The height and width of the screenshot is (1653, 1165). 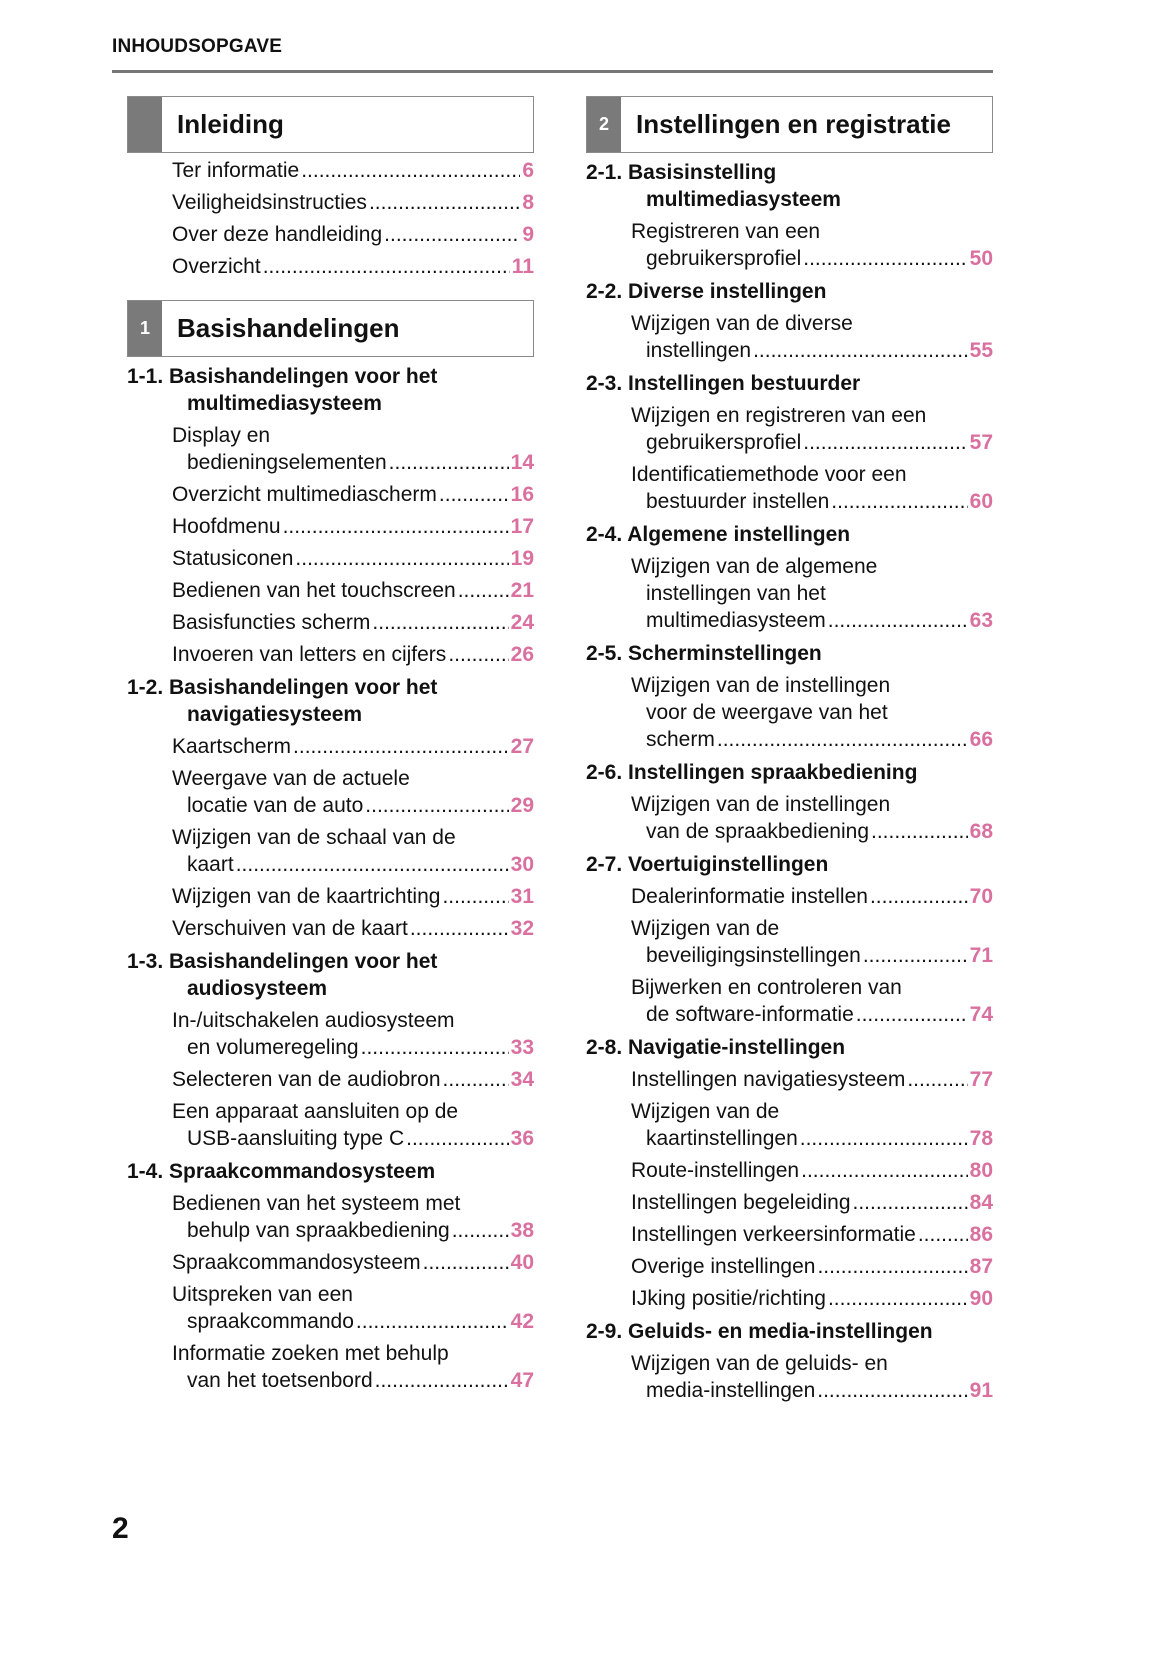 What do you see at coordinates (789, 1266) in the screenshot?
I see `toc-entry: Overige instellingen 87` at bounding box center [789, 1266].